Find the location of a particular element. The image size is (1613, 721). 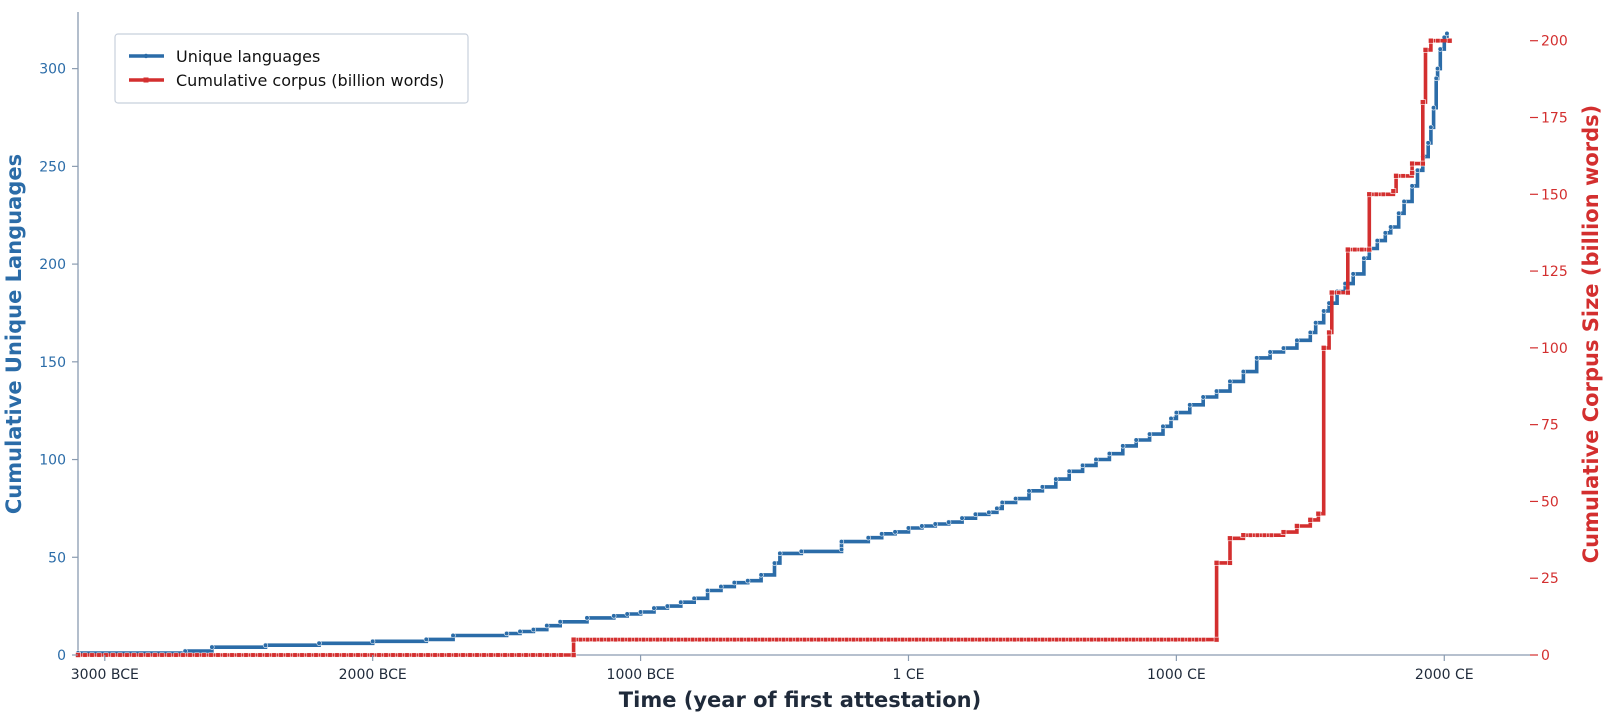

x-tick-label: 1000 CE is located at coordinates (1176, 675).